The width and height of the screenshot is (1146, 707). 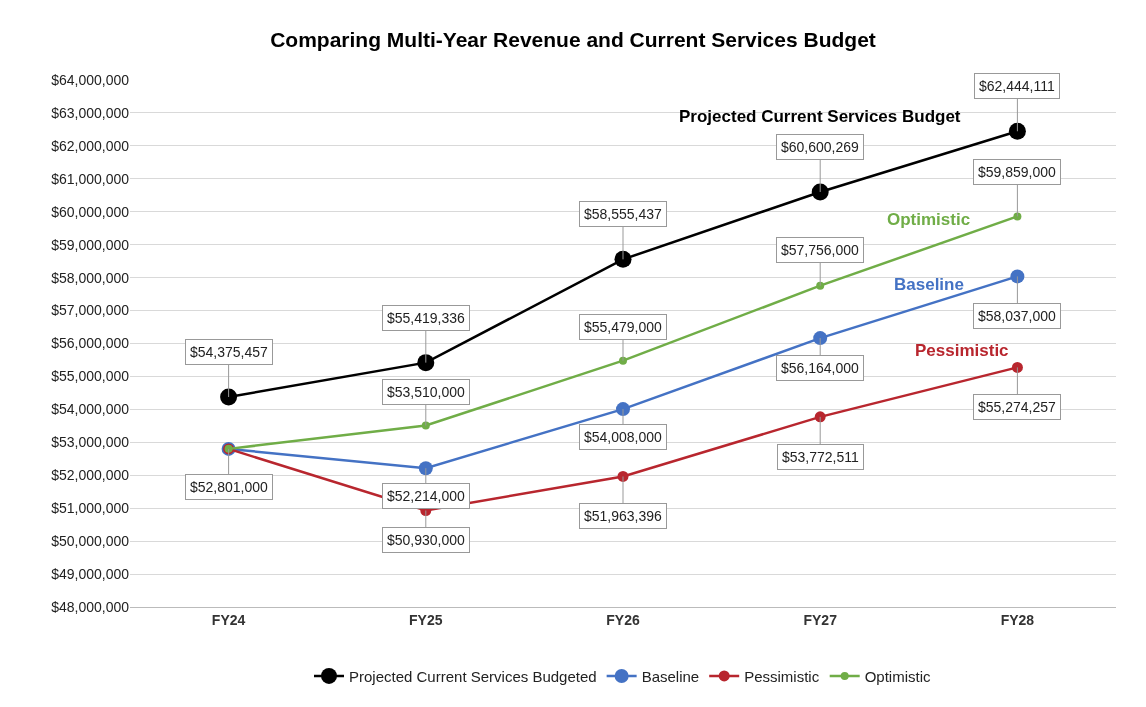 I want to click on x-tick-label: FY27, so click(x=820, y=619).